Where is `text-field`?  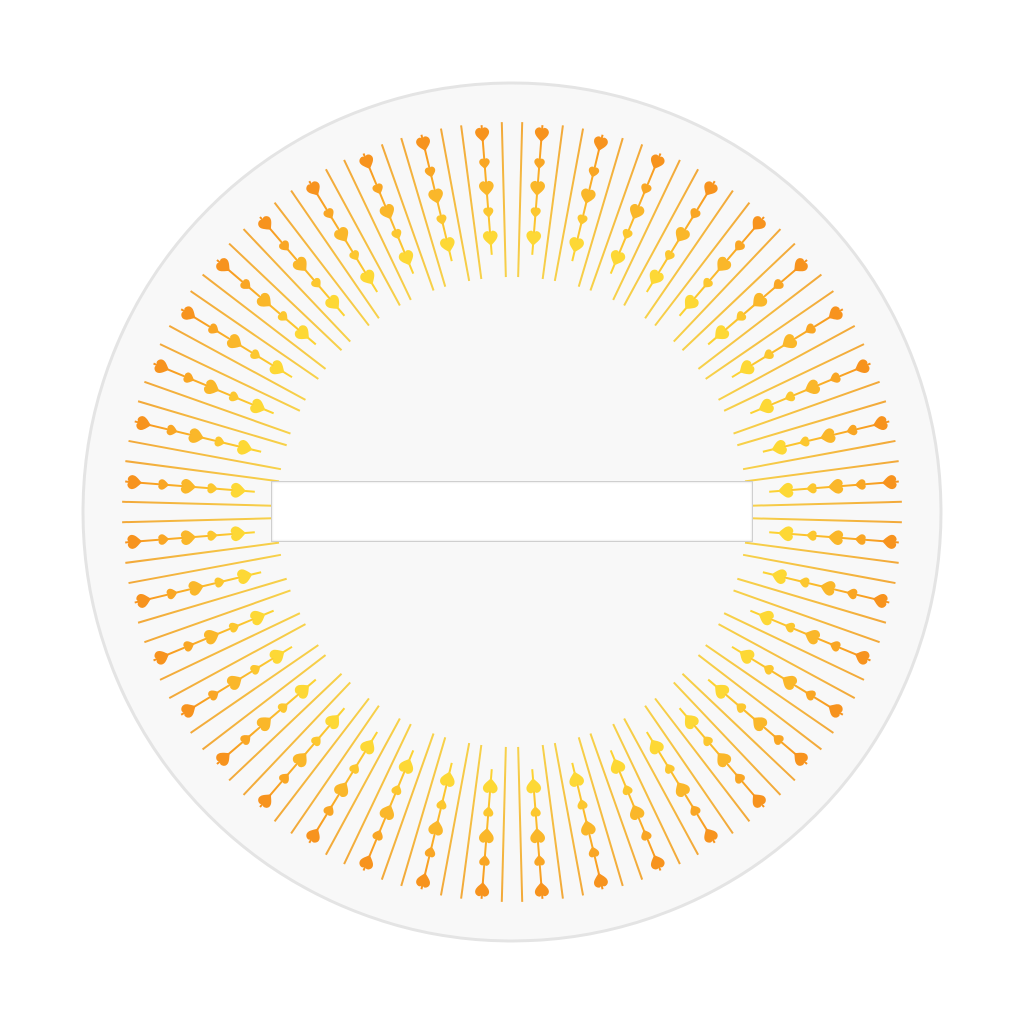 text-field is located at coordinates (512, 511).